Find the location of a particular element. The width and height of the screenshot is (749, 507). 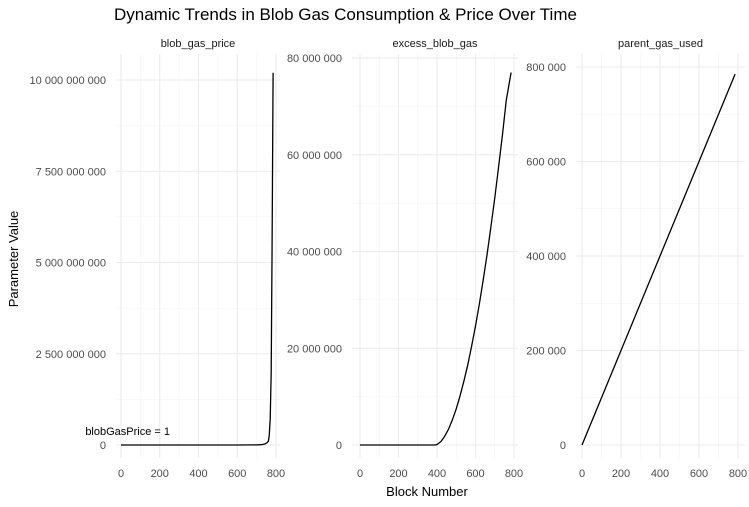

y-tick-label: 600 000 is located at coordinates (546, 163).